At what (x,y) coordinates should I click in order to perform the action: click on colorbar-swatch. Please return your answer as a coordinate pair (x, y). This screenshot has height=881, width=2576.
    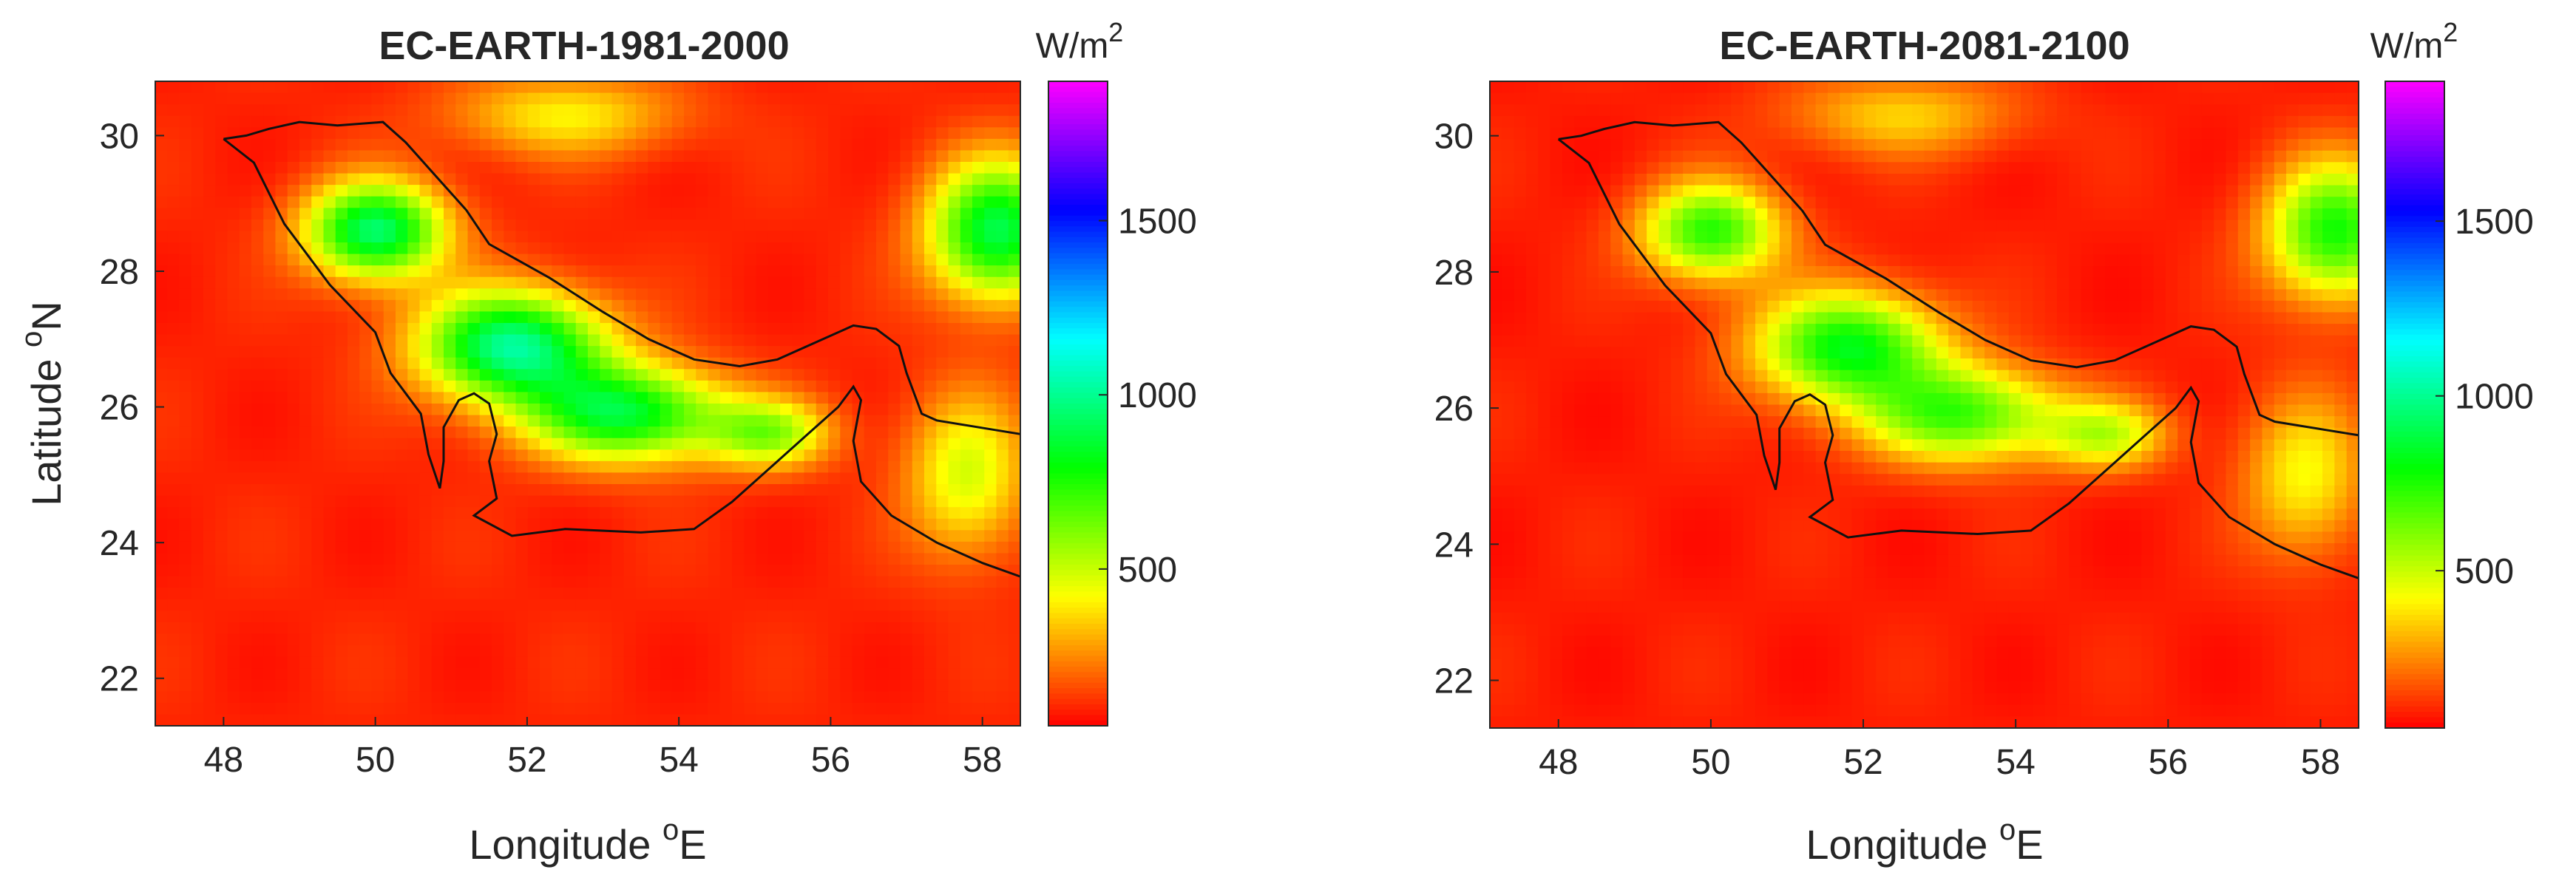
    Looking at the image, I should click on (1078, 562).